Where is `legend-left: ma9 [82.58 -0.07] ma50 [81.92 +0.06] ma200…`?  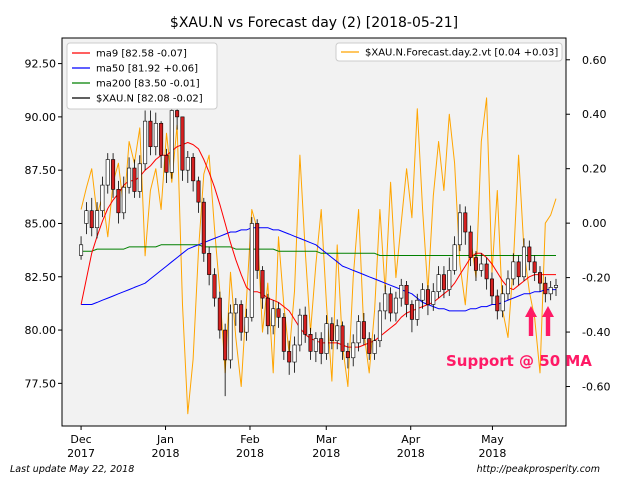
legend-left: ma9 [82.58 -0.07] ma50 [81.92 +0.06] ma200… is located at coordinates (142, 76).